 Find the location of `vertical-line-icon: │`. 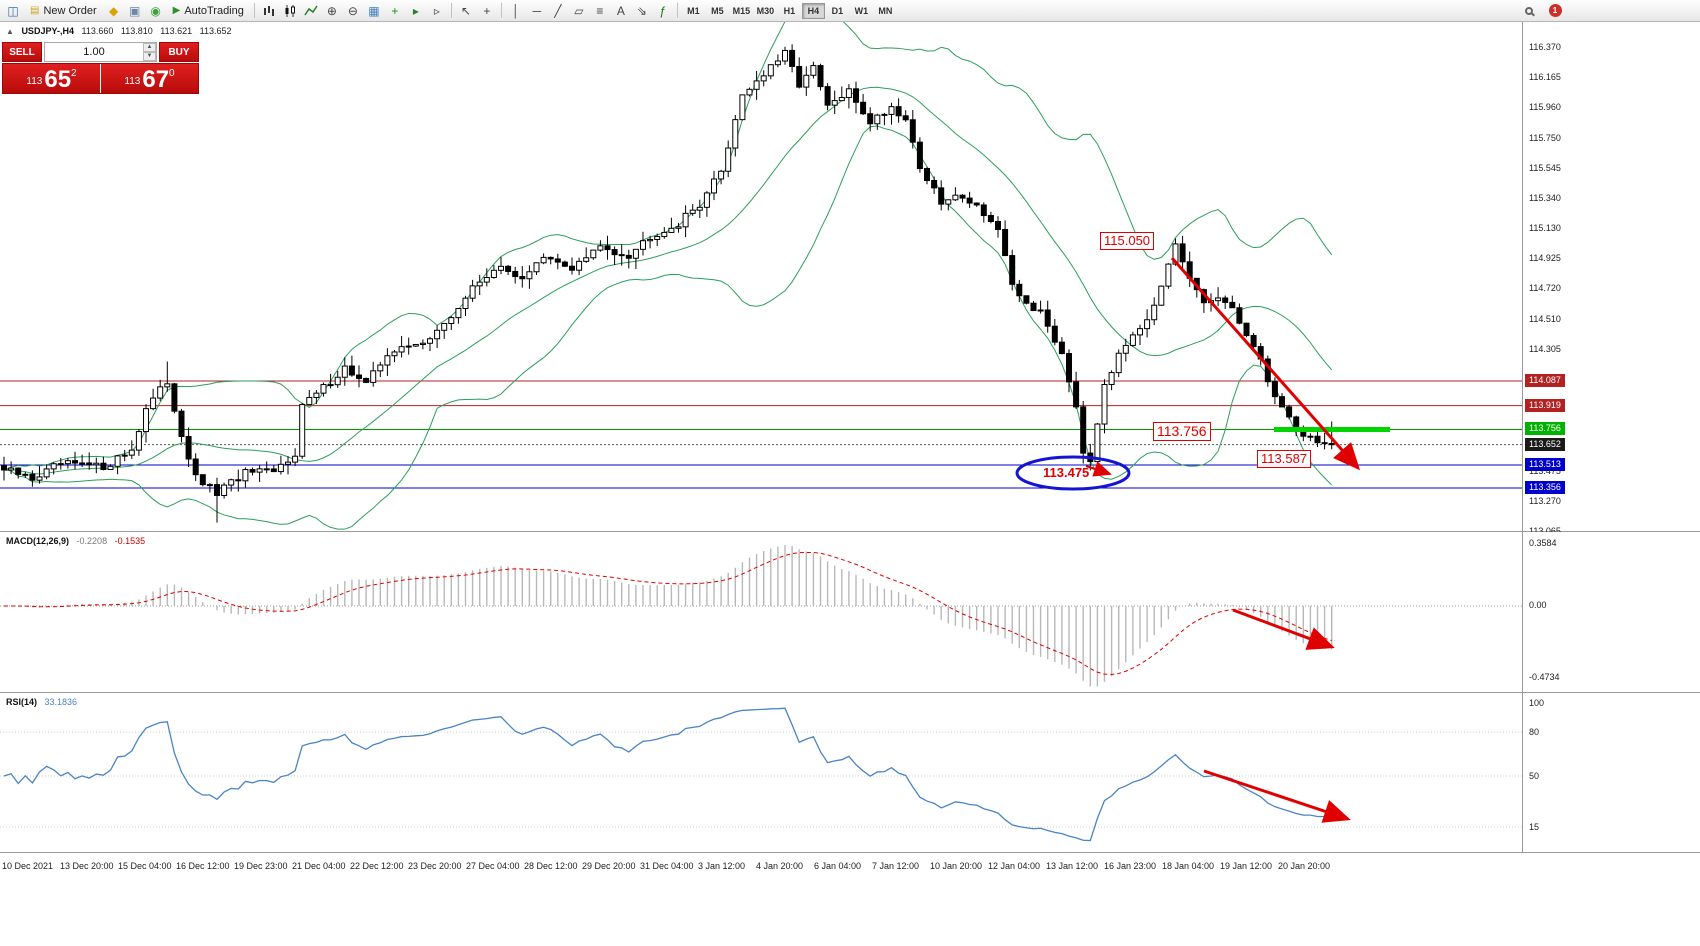

vertical-line-icon: │ is located at coordinates (516, 10).